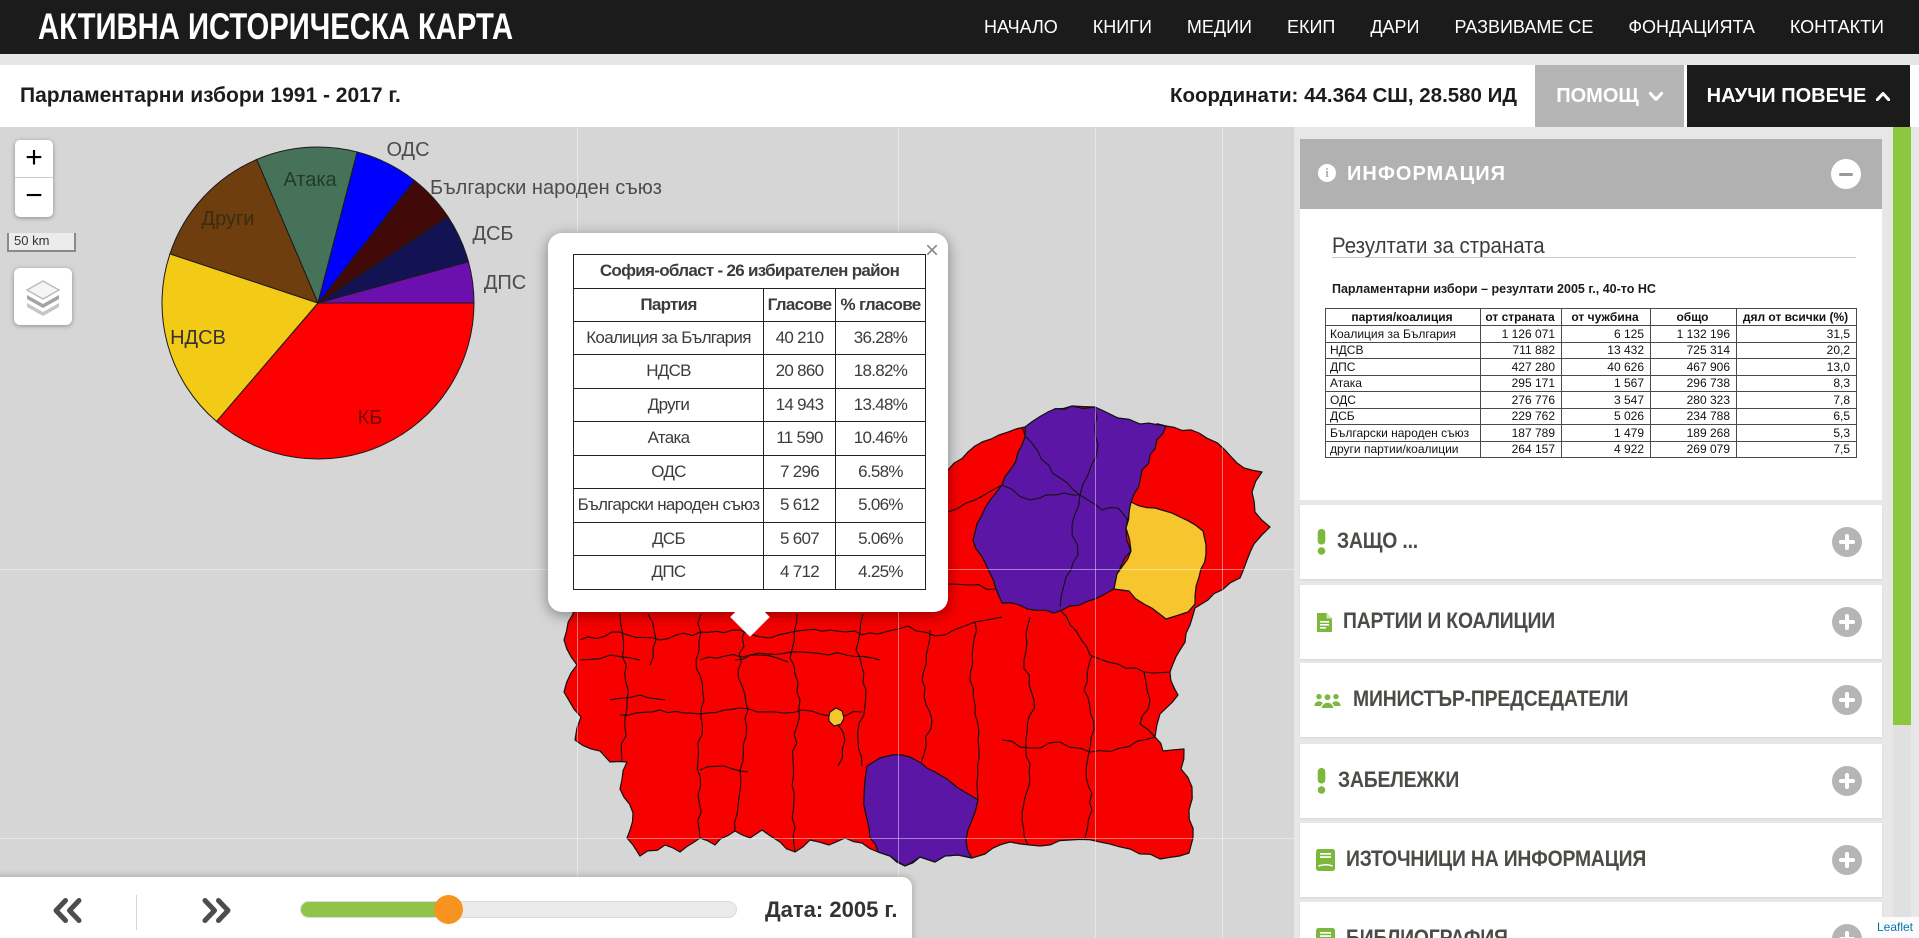  What do you see at coordinates (505, 283) in the screenshot?
I see `svg-text: ДПС` at bounding box center [505, 283].